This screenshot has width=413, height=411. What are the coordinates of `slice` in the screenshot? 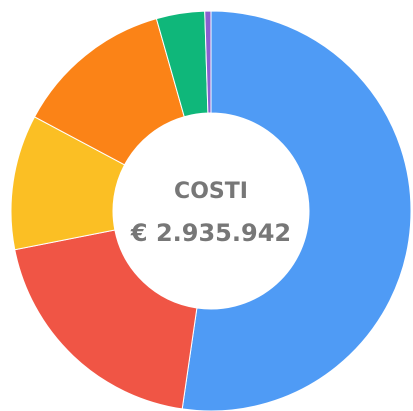 It's located at (208, 62).